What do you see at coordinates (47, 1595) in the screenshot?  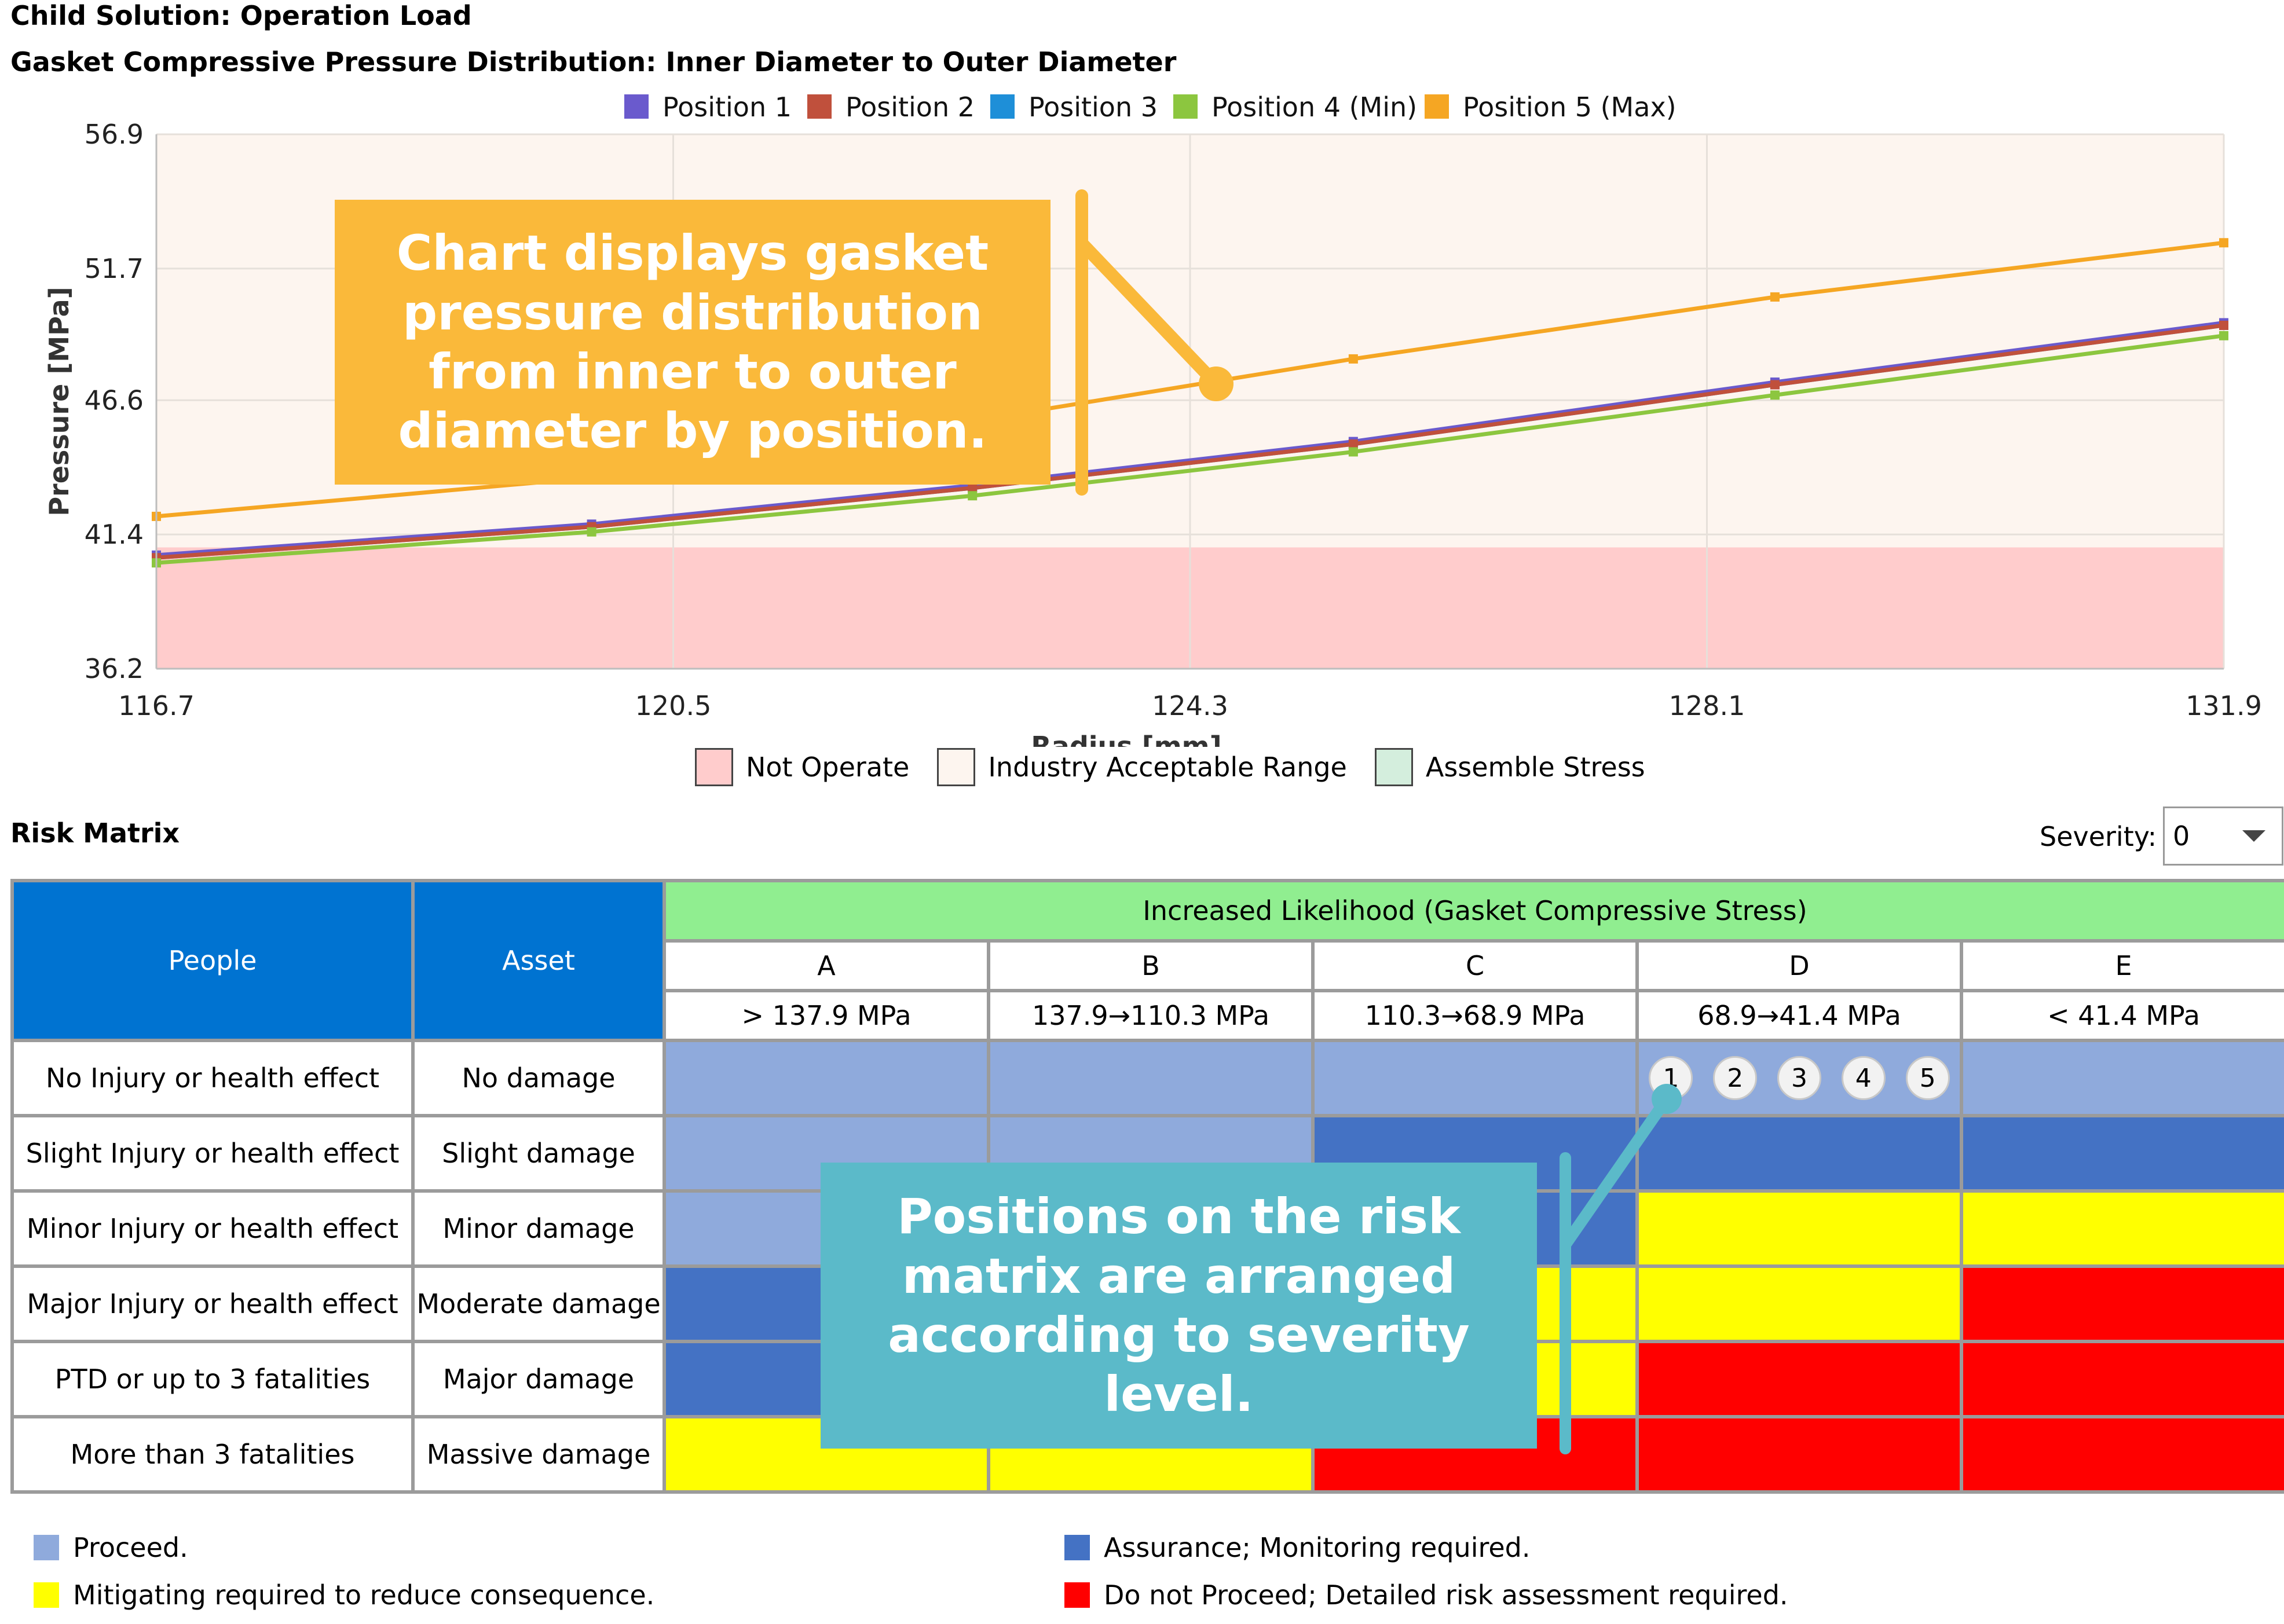 I see `mitigating-swatch` at bounding box center [47, 1595].